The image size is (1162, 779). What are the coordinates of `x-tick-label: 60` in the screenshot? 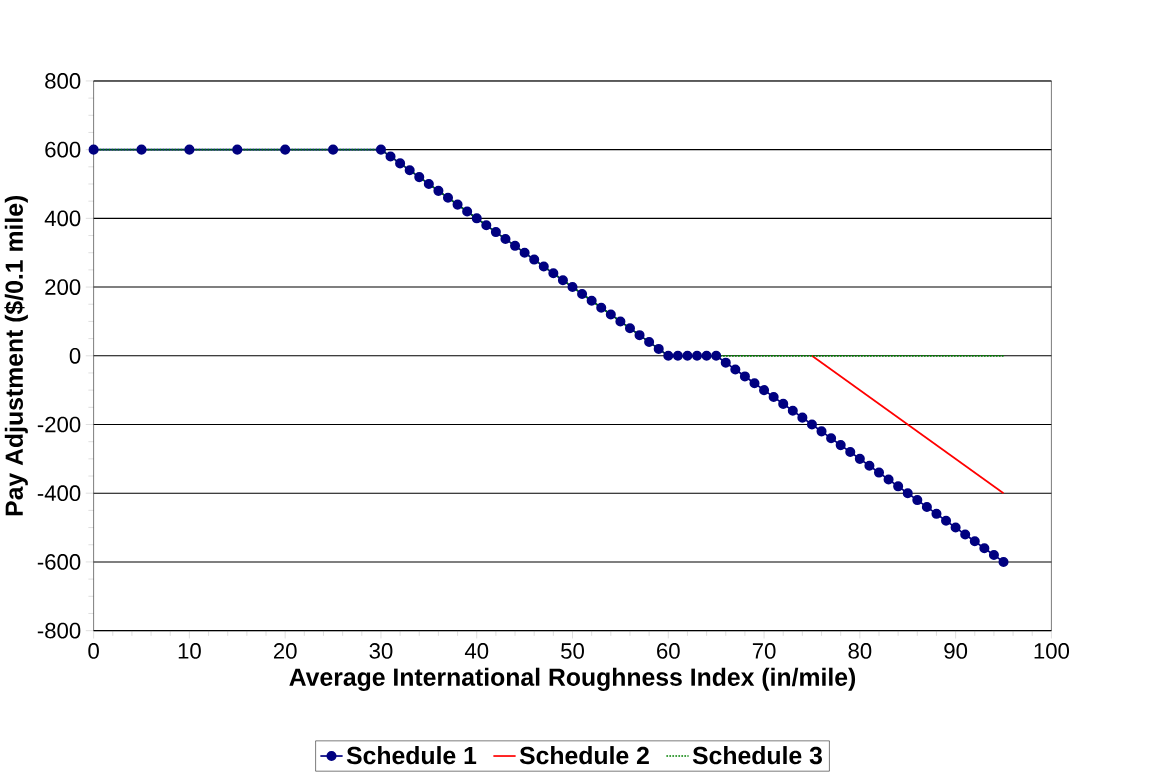 It's located at (668, 651).